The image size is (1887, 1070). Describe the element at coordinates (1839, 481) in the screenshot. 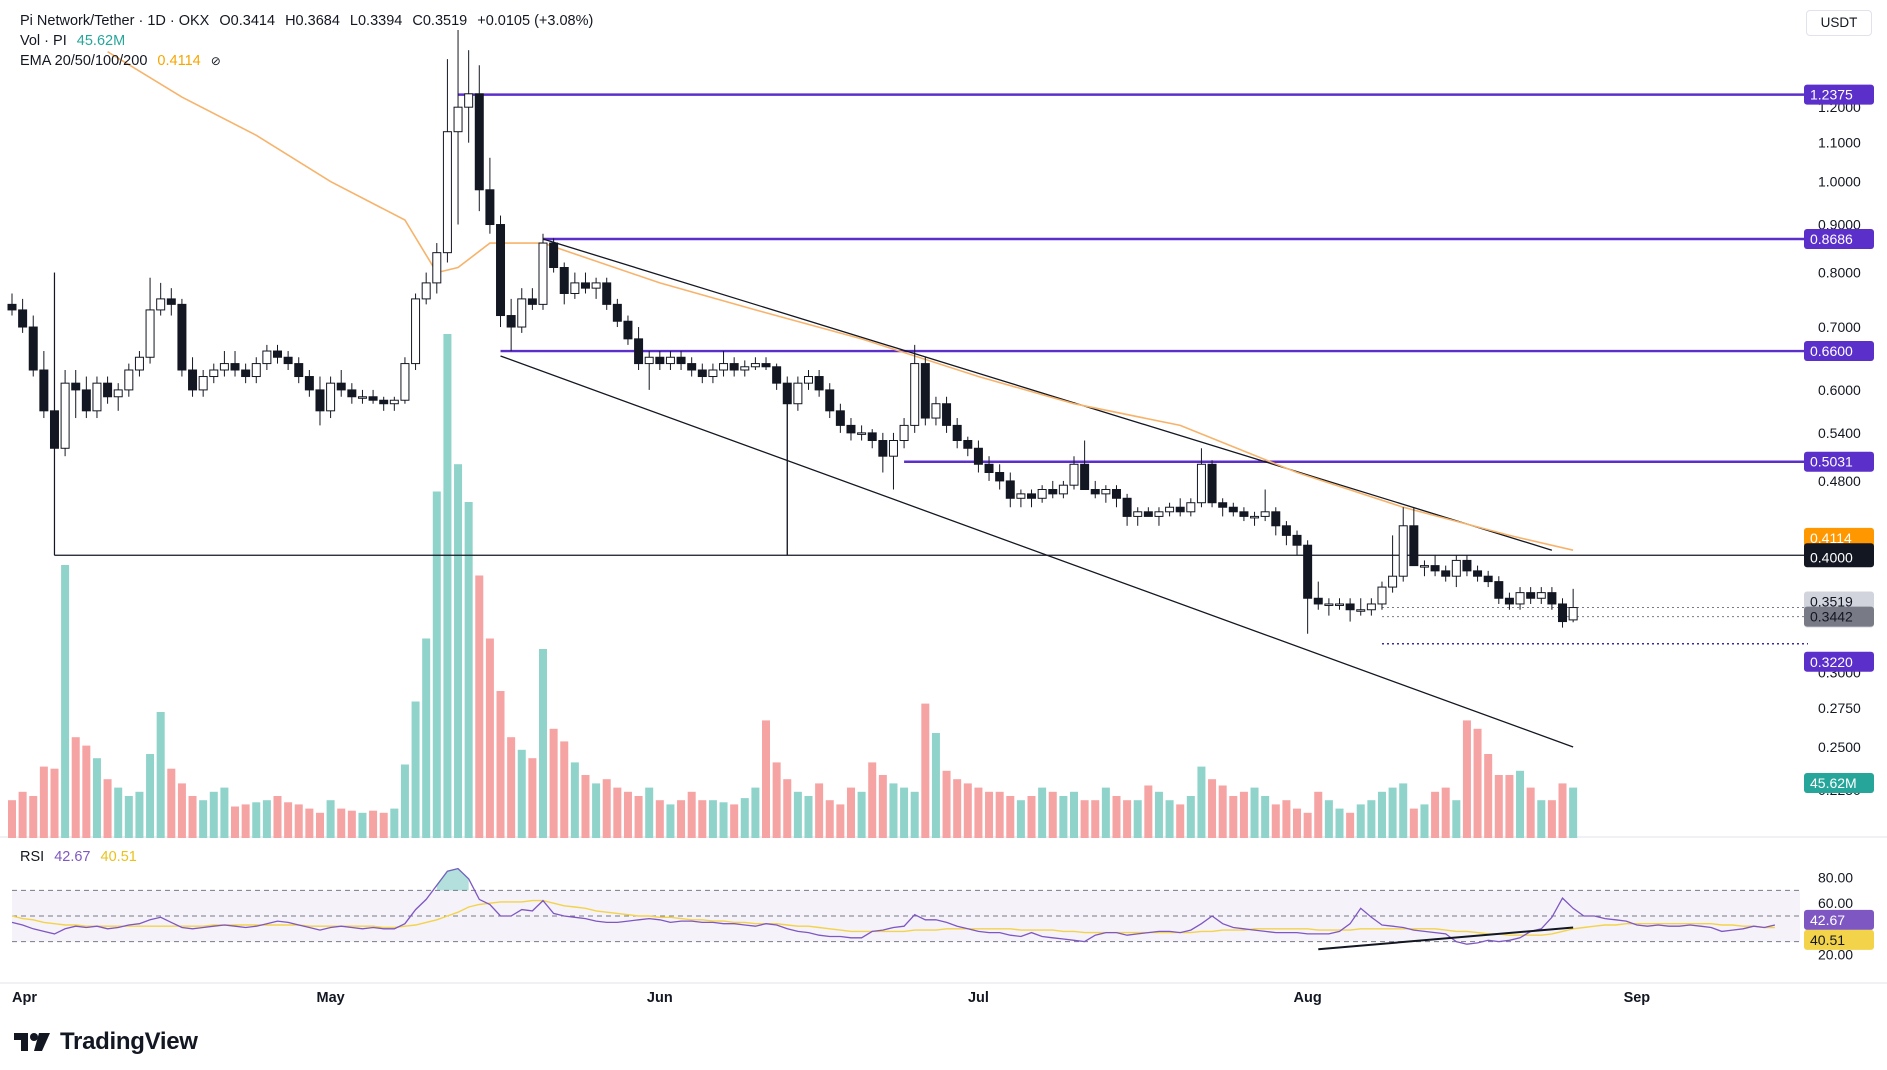

I see `price-tick-label: 0.4800` at that location.